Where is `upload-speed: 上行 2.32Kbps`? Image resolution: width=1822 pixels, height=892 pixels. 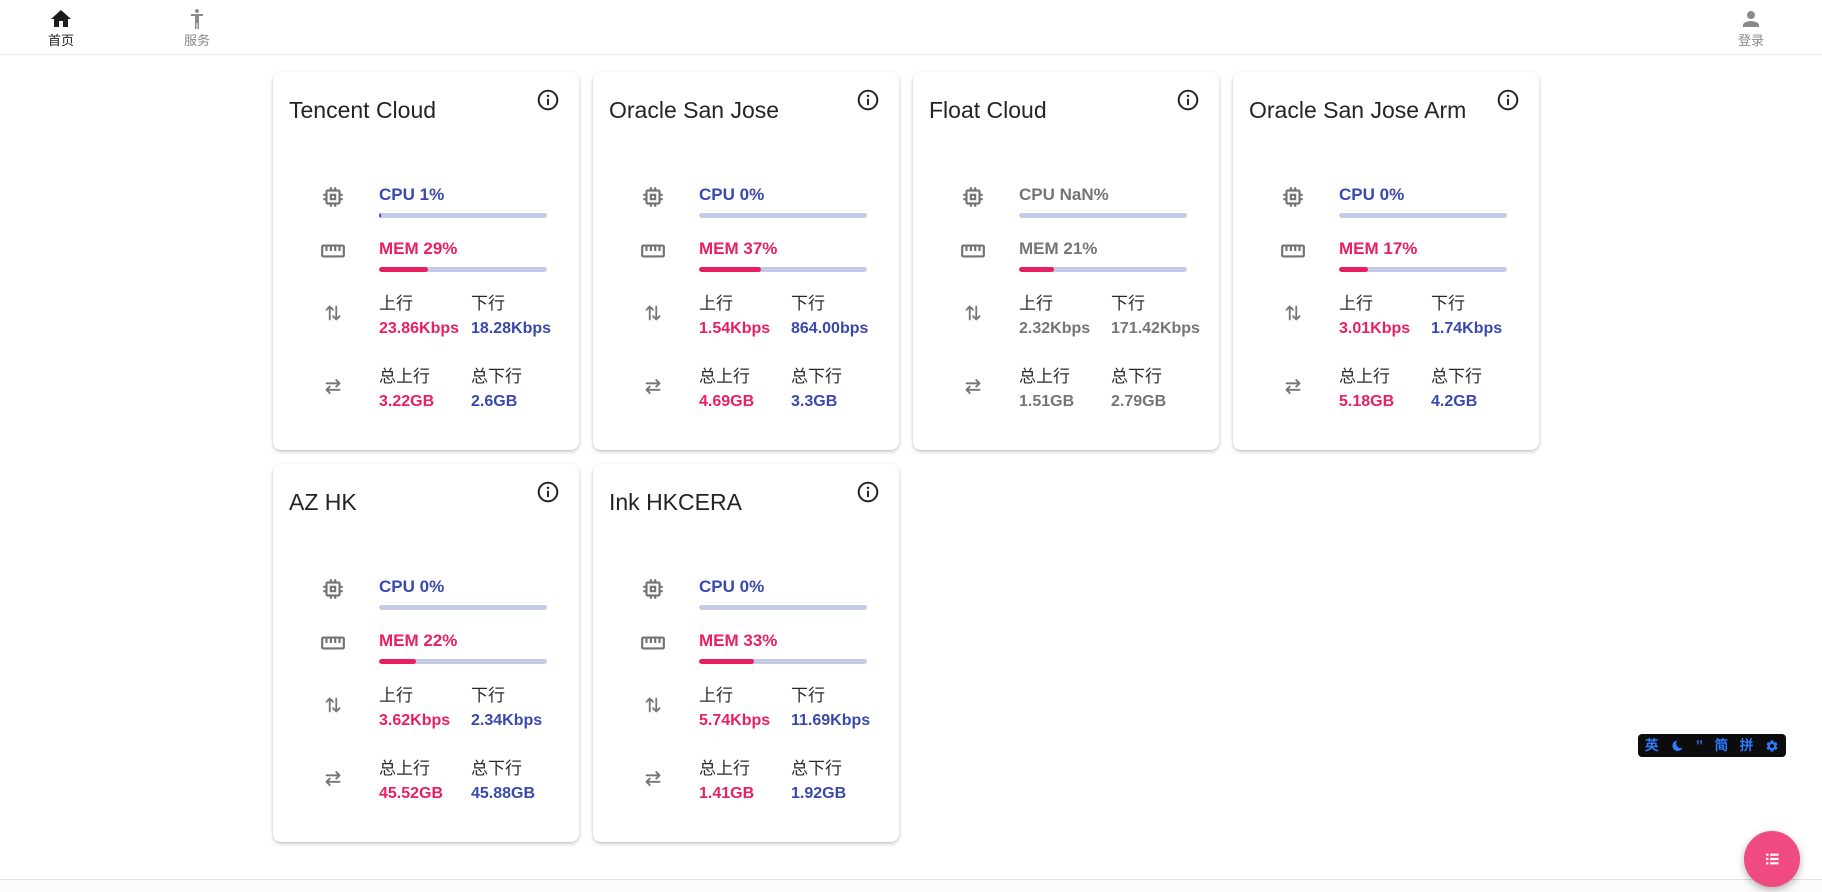 upload-speed: 上行 2.32Kbps is located at coordinates (1065, 316).